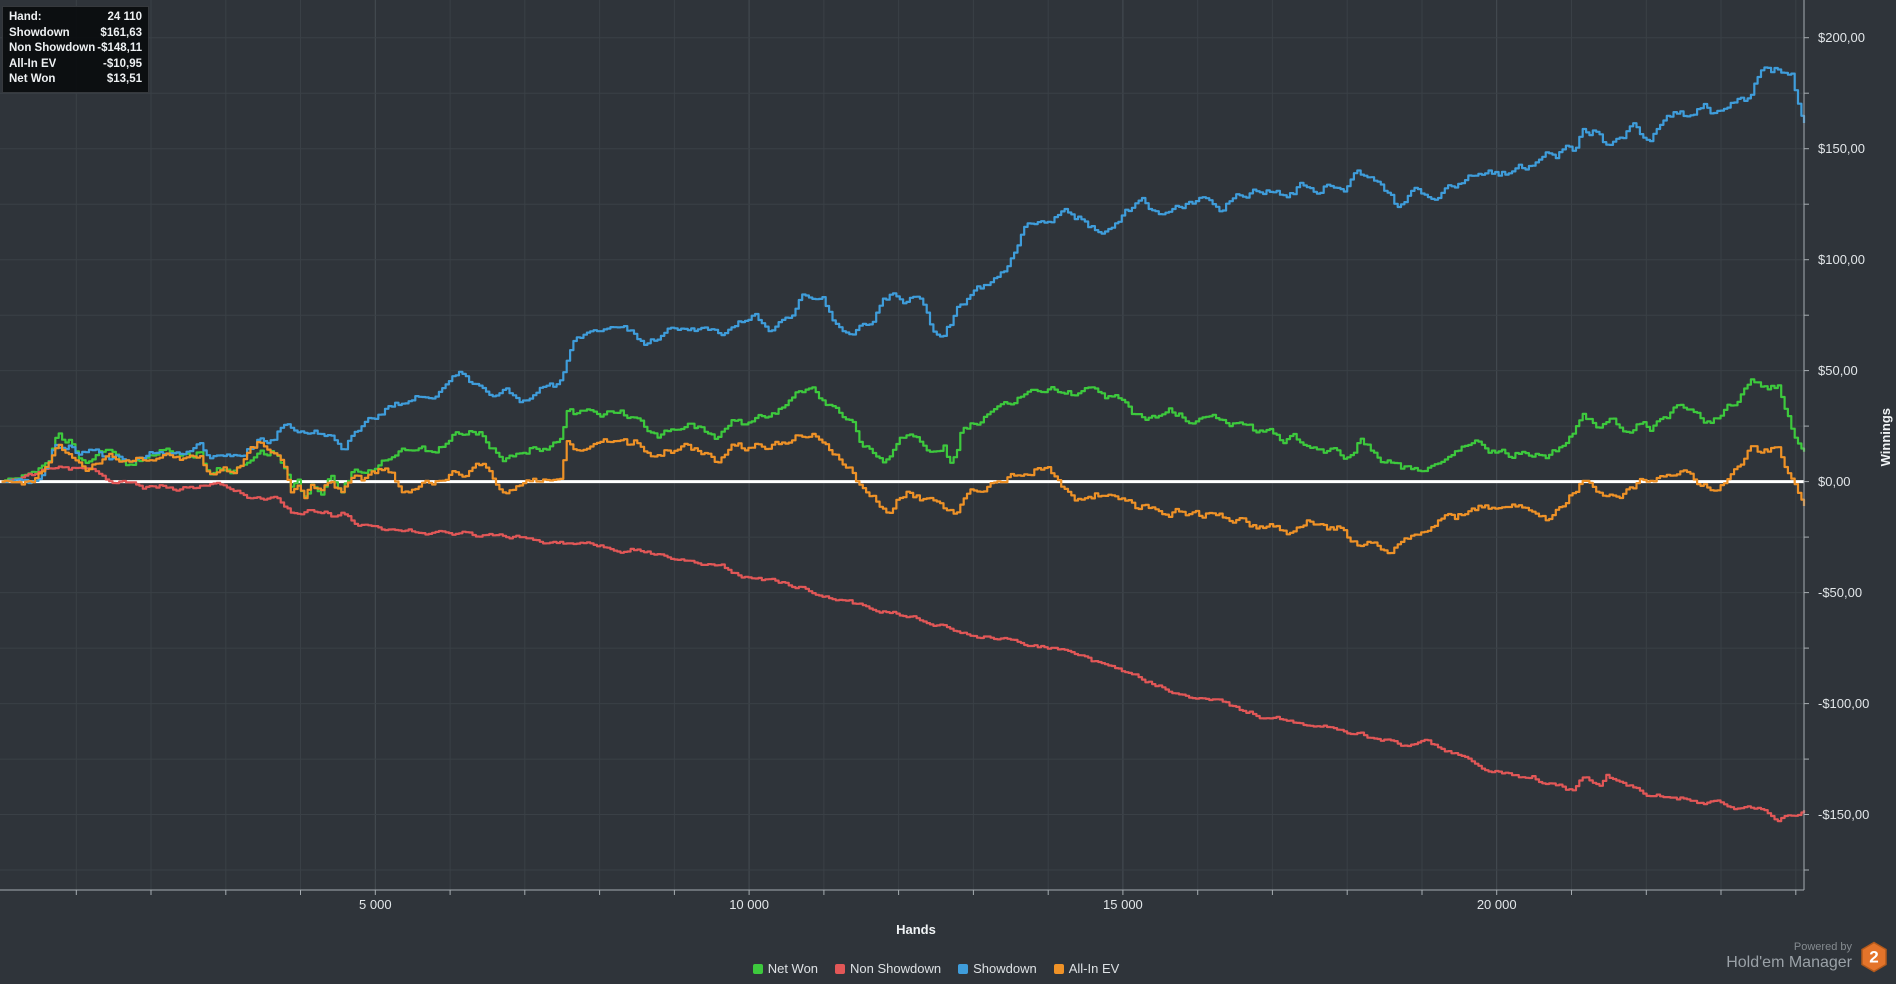 This screenshot has height=984, width=1896. Describe the element at coordinates (375, 904) in the screenshot. I see `x-tick-label: 5 000` at that location.